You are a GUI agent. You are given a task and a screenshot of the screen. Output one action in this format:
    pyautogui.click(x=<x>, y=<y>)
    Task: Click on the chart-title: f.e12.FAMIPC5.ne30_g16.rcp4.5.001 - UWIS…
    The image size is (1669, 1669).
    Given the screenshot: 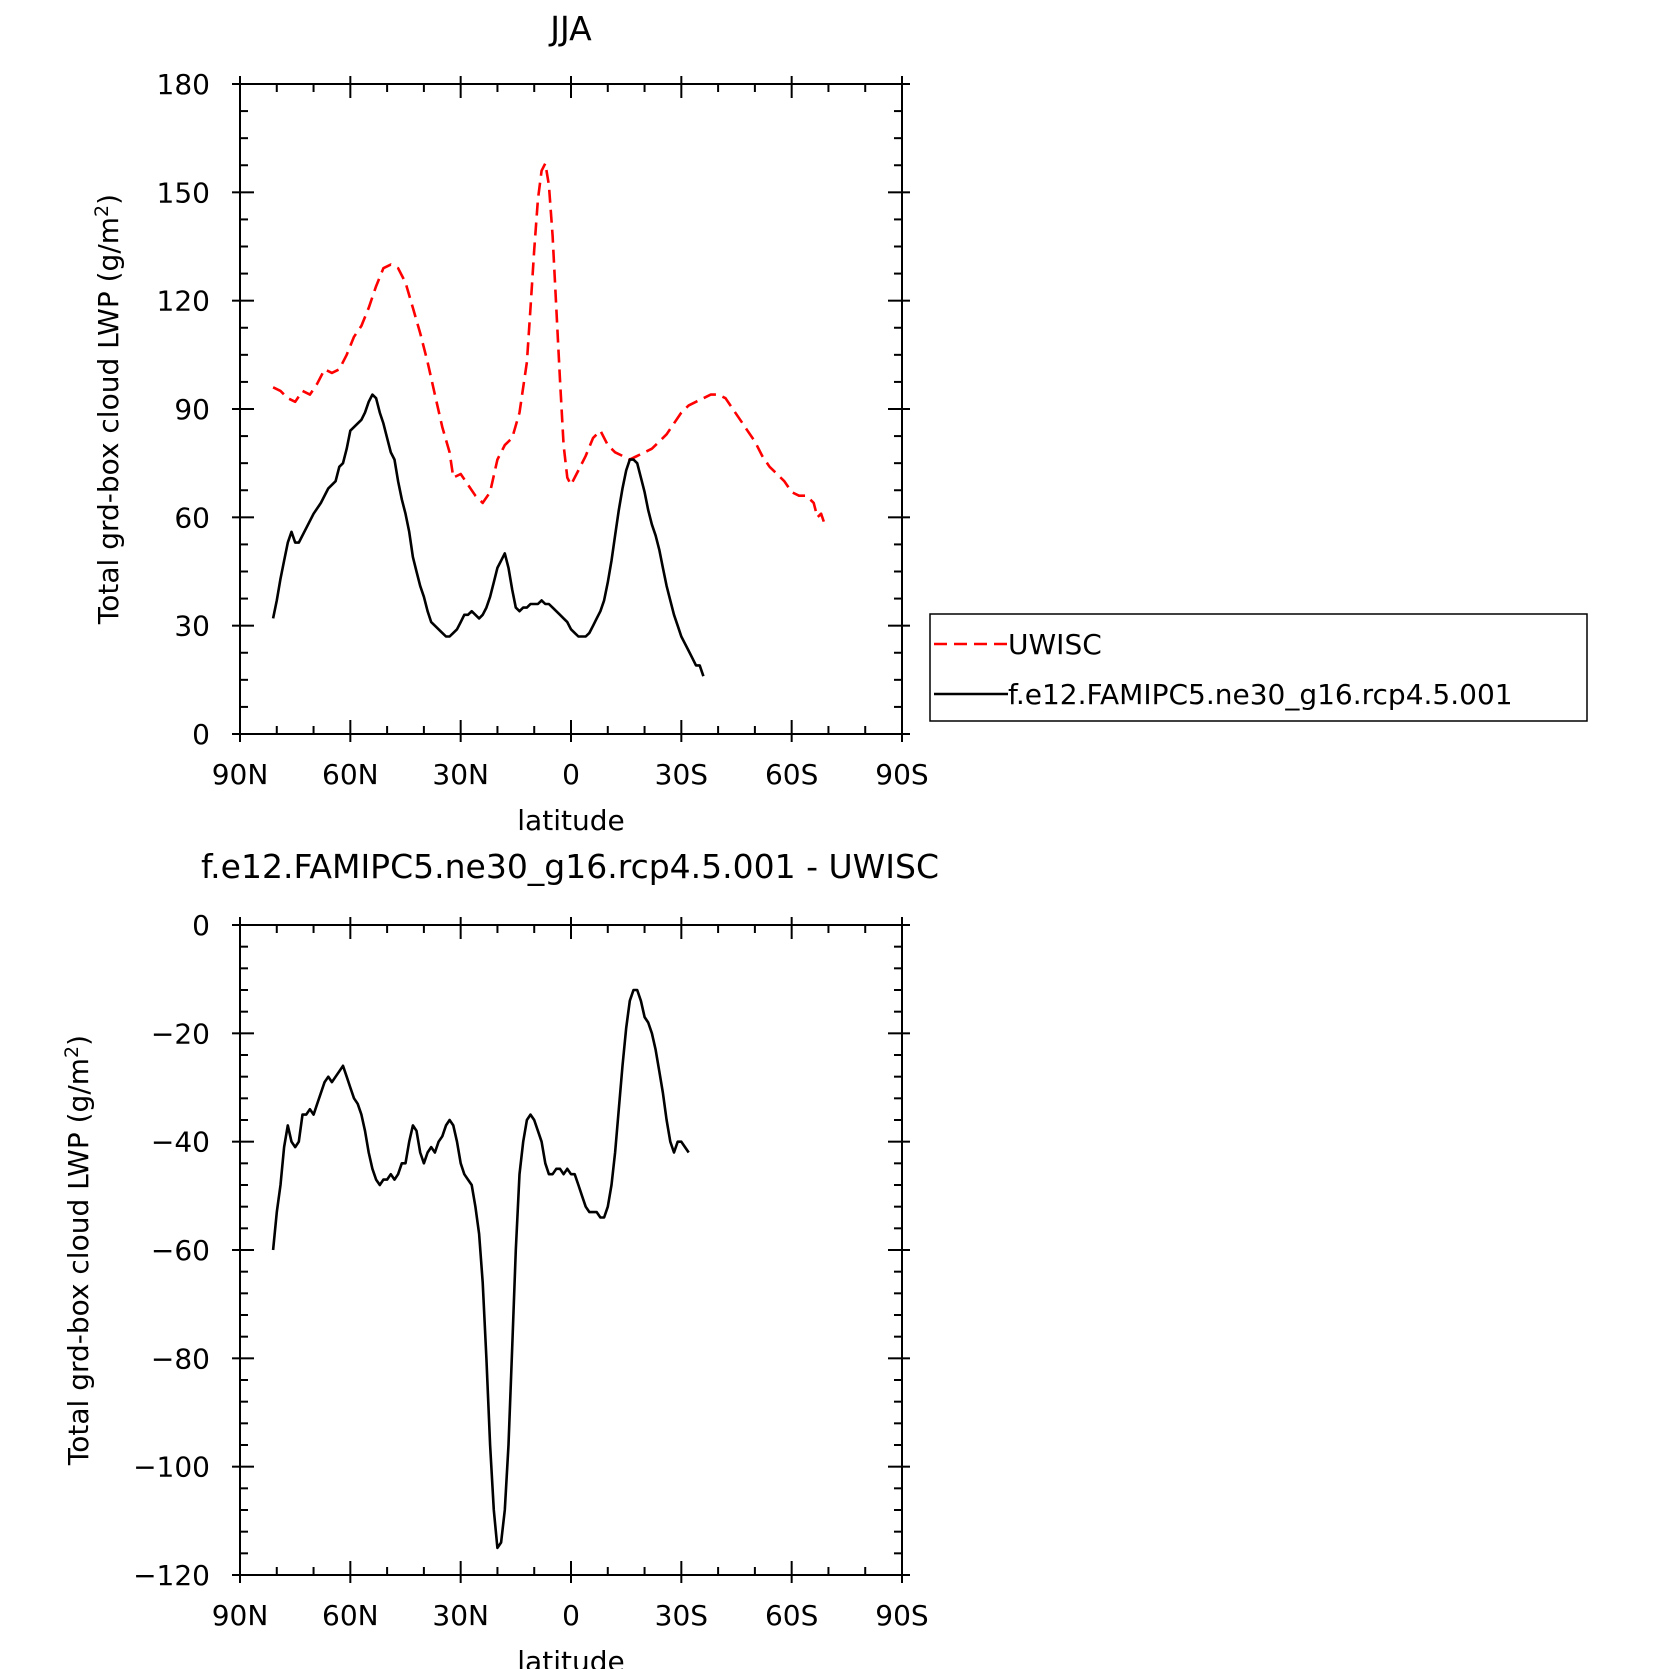 What is the action you would take?
    pyautogui.click(x=570, y=866)
    